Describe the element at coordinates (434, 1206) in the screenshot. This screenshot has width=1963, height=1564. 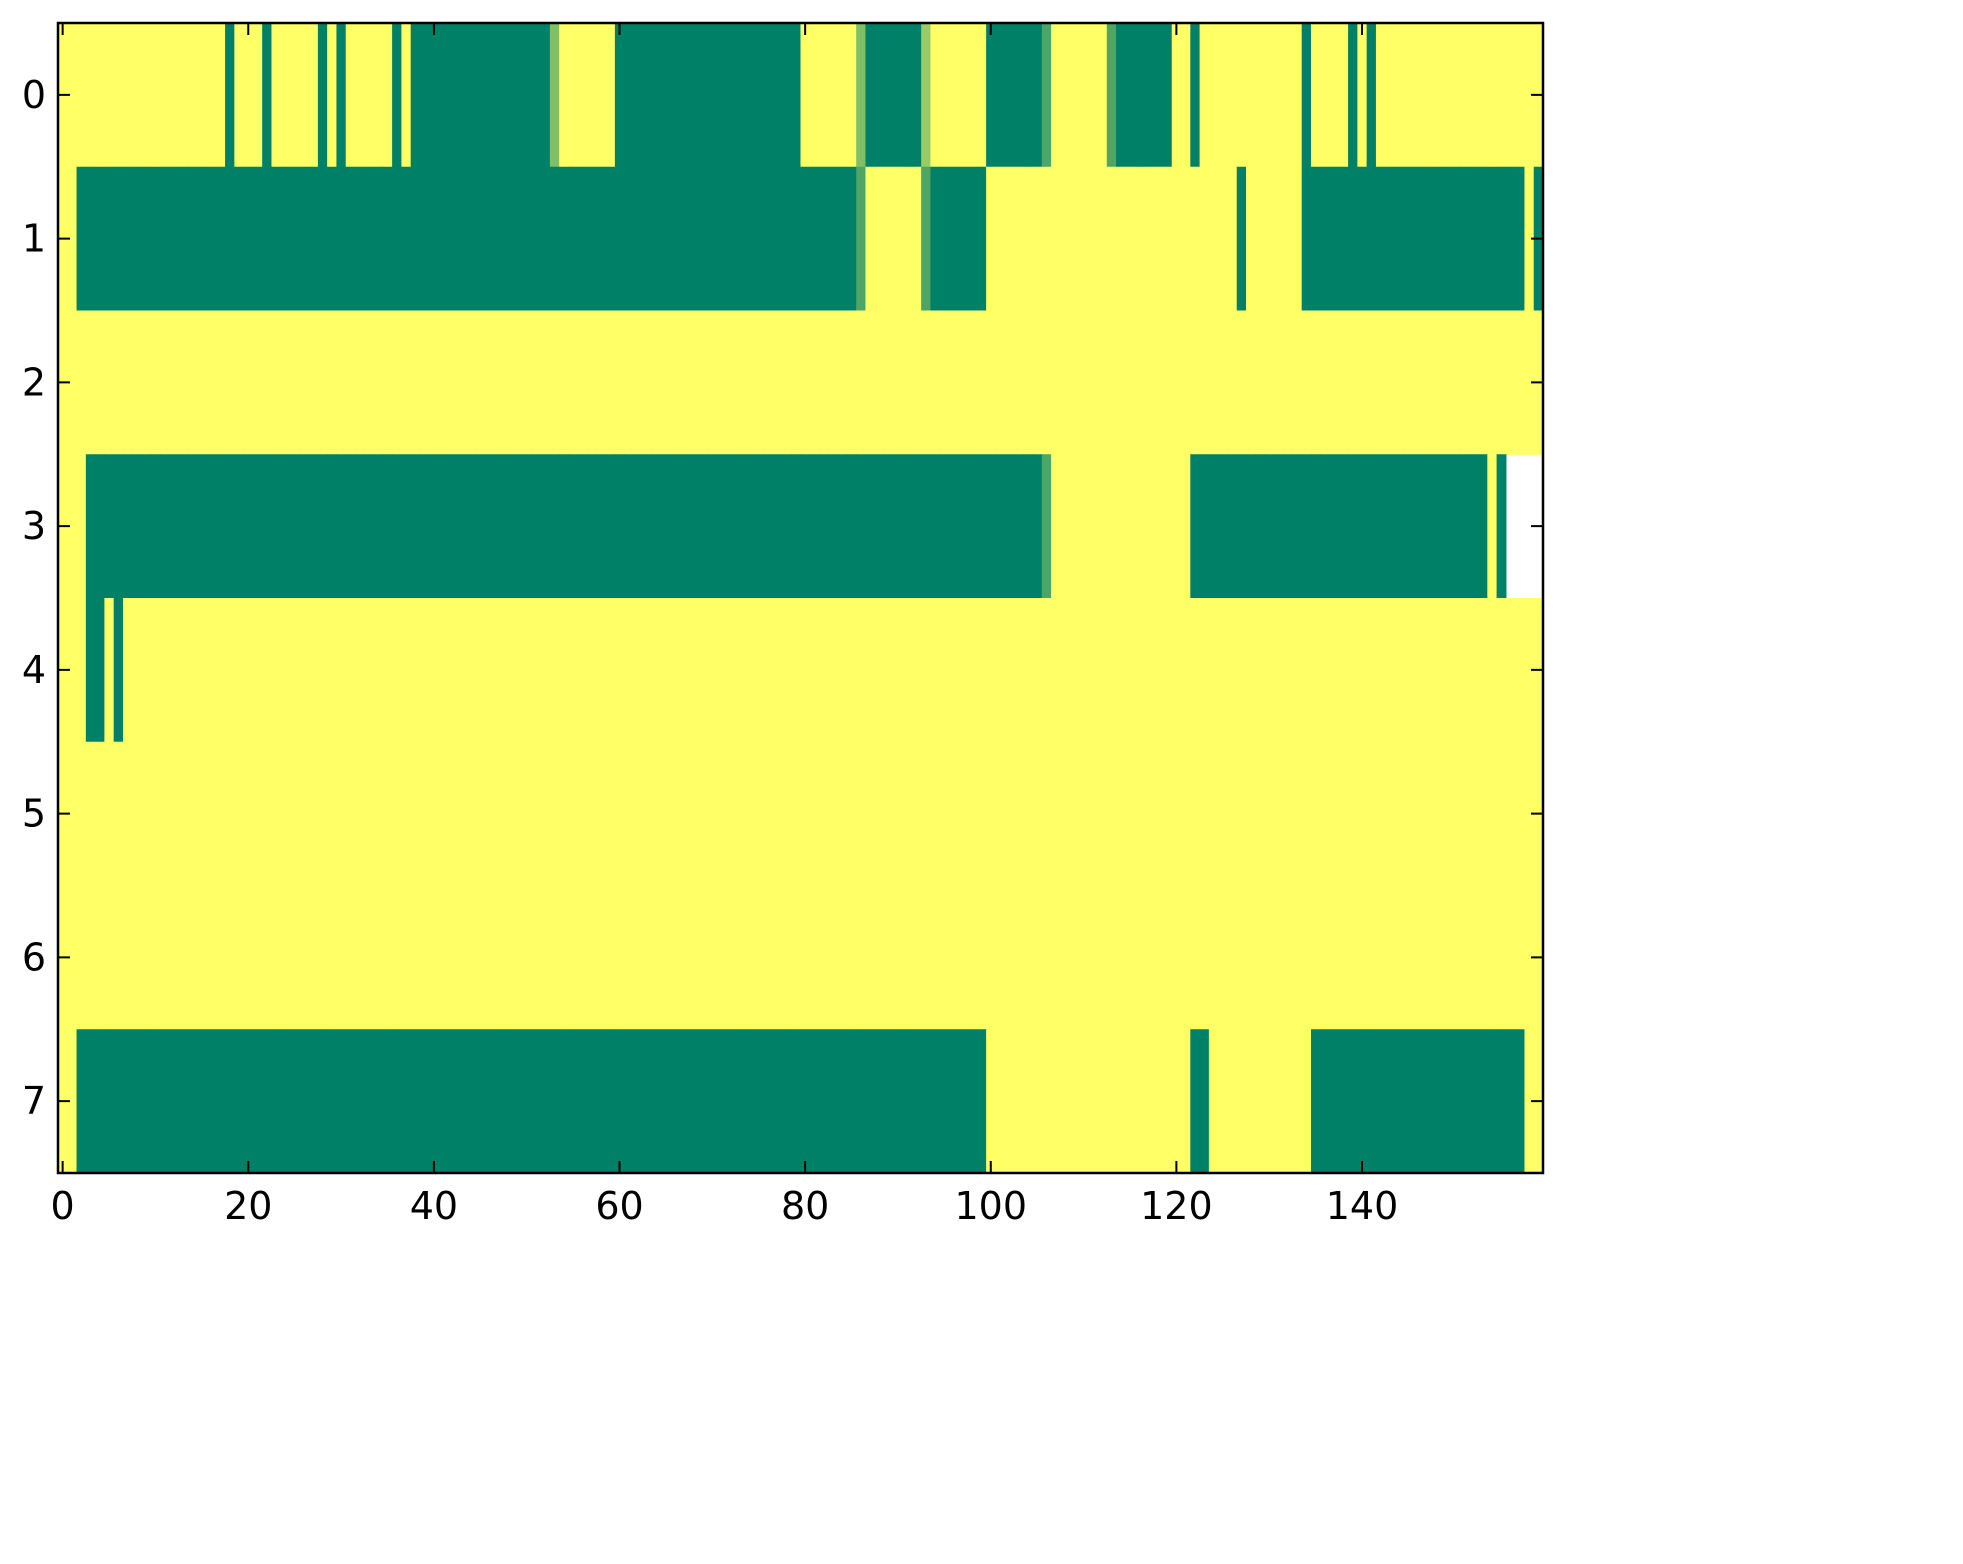
I see `x-tick-label: 40` at that location.